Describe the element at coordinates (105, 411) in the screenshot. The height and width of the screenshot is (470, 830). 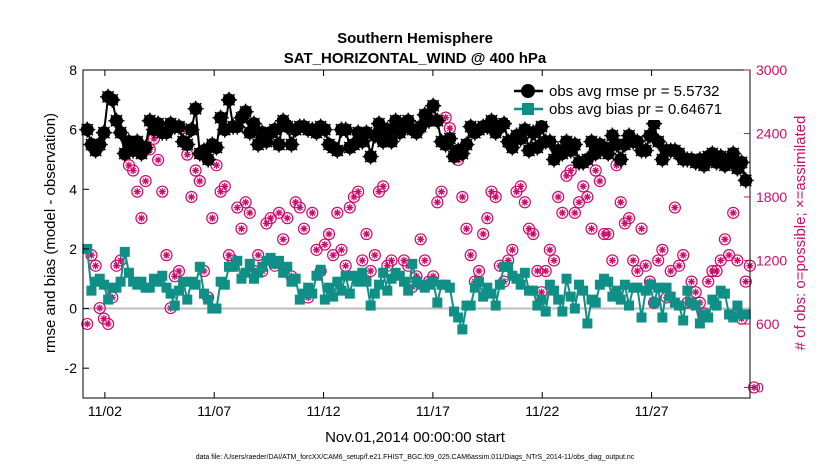
I see `x-tick-label: 11/02` at that location.